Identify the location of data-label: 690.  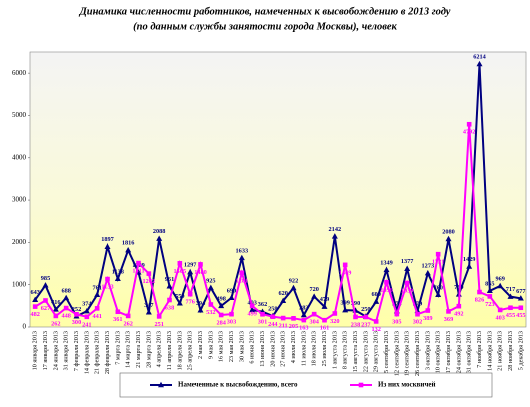
(231, 290).